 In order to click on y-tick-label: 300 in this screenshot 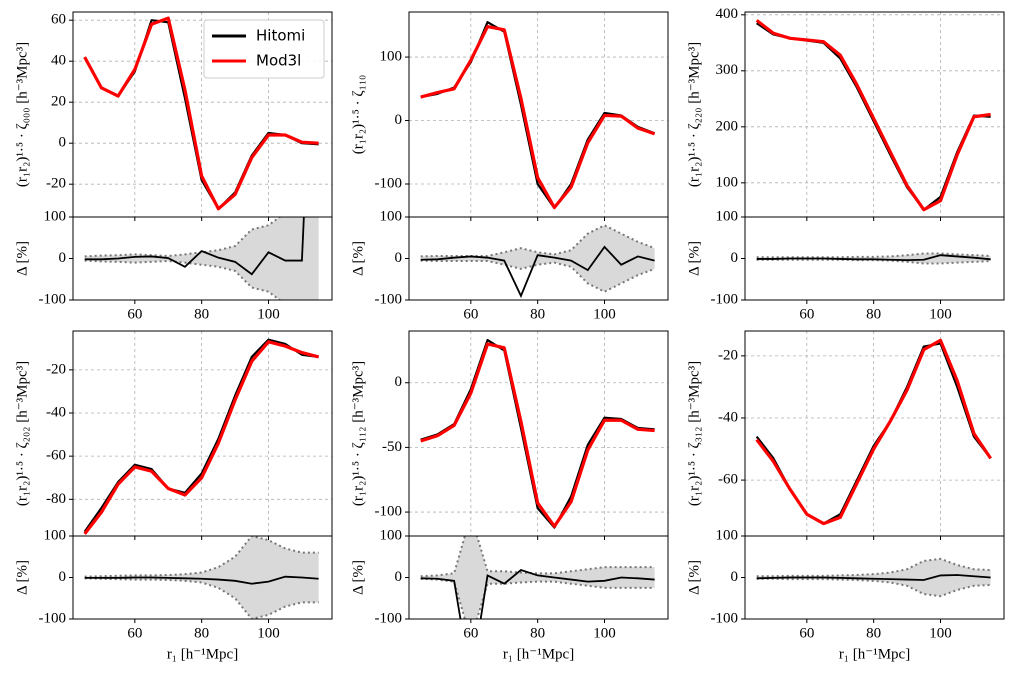, I will do `click(727, 70)`.